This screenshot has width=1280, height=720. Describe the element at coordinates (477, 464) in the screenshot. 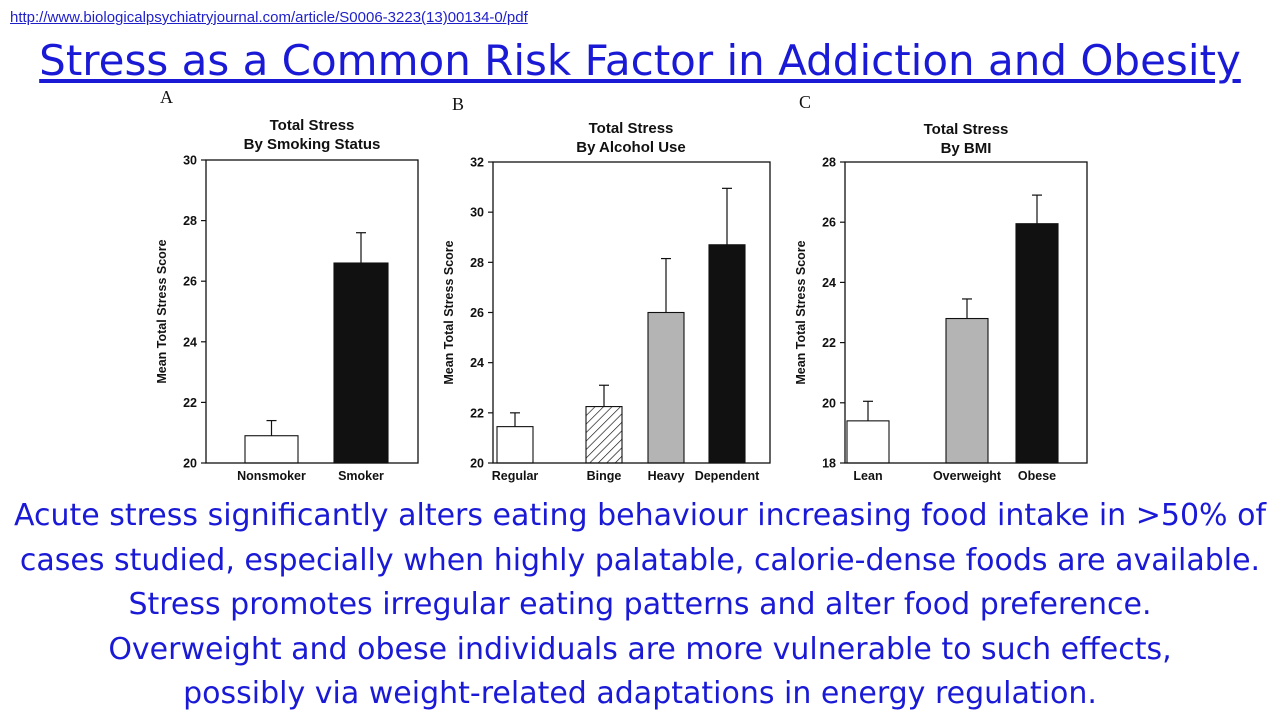

I see `chart-b-ytick-label: 20` at that location.